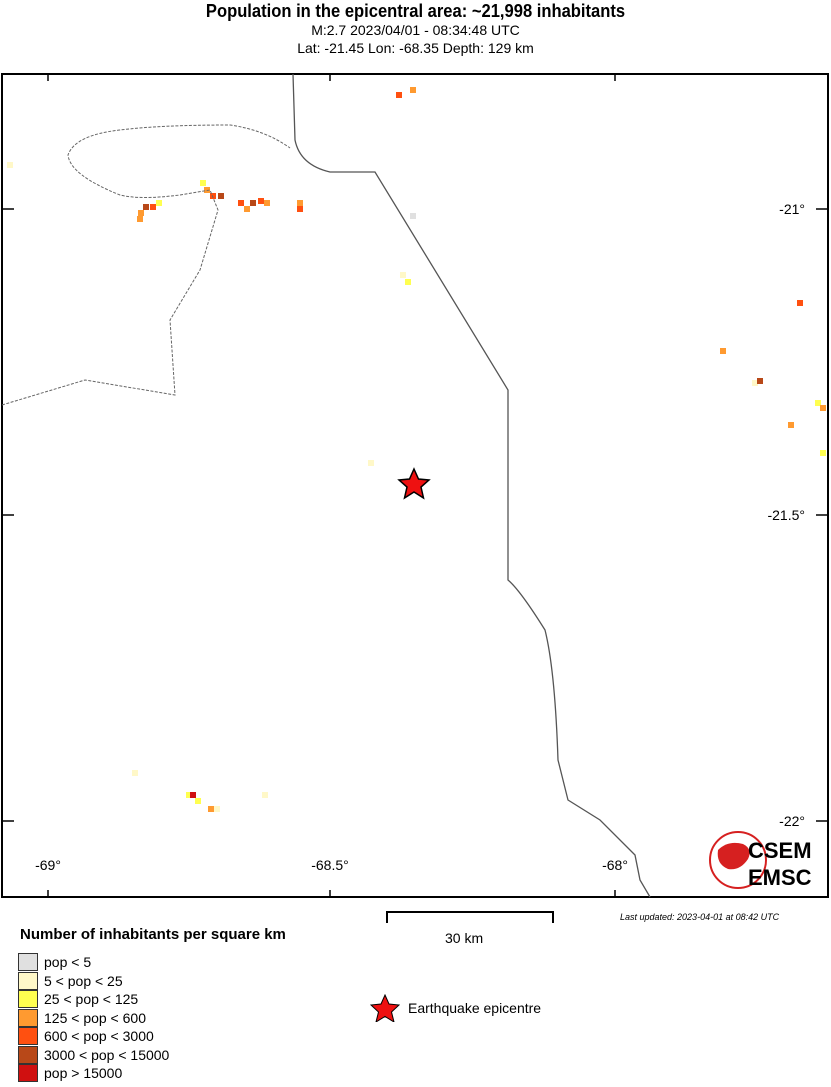  What do you see at coordinates (415, 30) in the screenshot?
I see `event-info: M:2.7 2023/04/01 - 08:34:48 UTC` at bounding box center [415, 30].